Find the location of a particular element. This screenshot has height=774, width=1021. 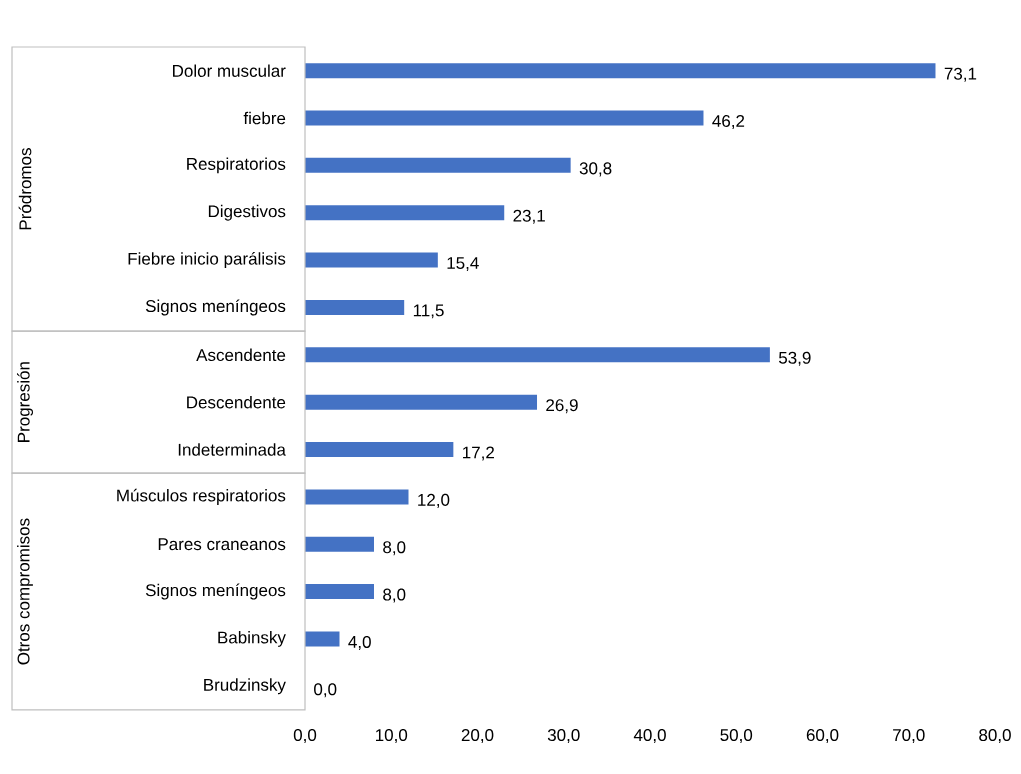

y-tick-label: Ascendente is located at coordinates (241, 355).